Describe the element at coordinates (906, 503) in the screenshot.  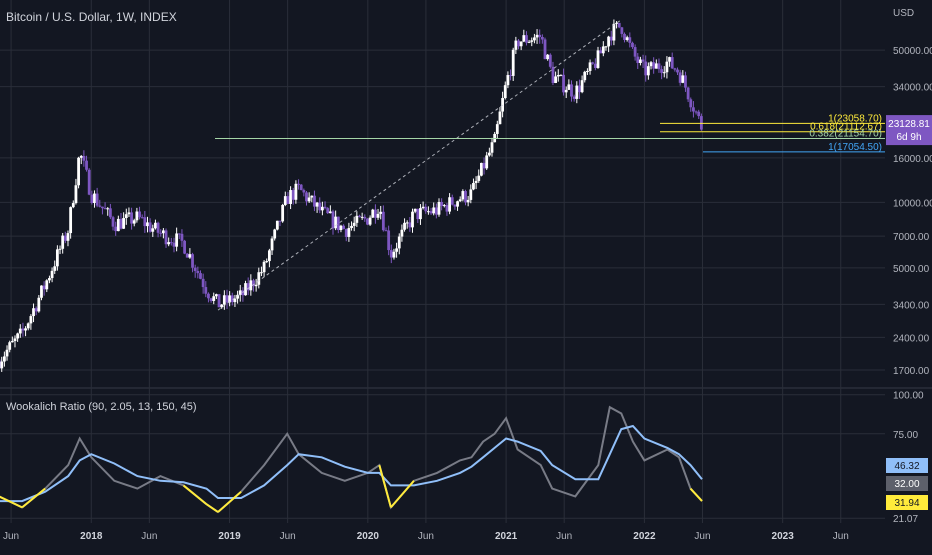
I see `indicator-value-label: 31.94` at that location.